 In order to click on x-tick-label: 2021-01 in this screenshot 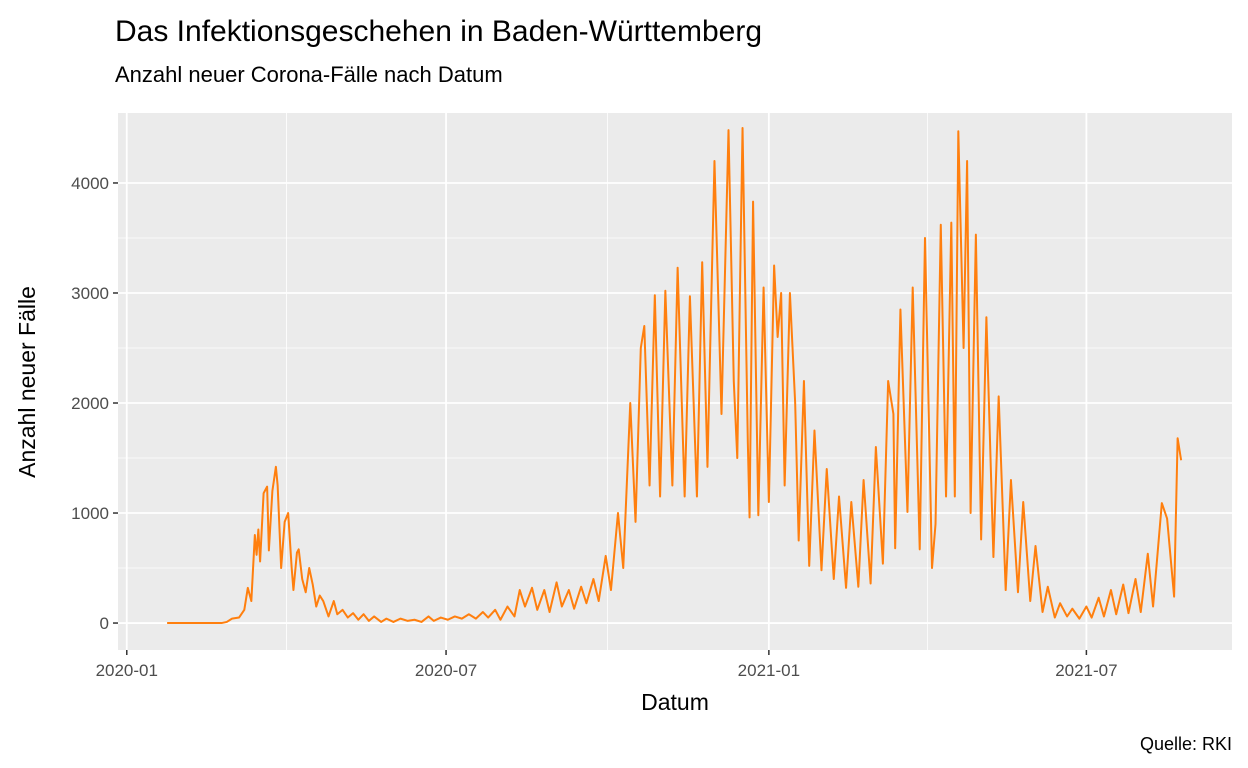, I will do `click(769, 670)`.